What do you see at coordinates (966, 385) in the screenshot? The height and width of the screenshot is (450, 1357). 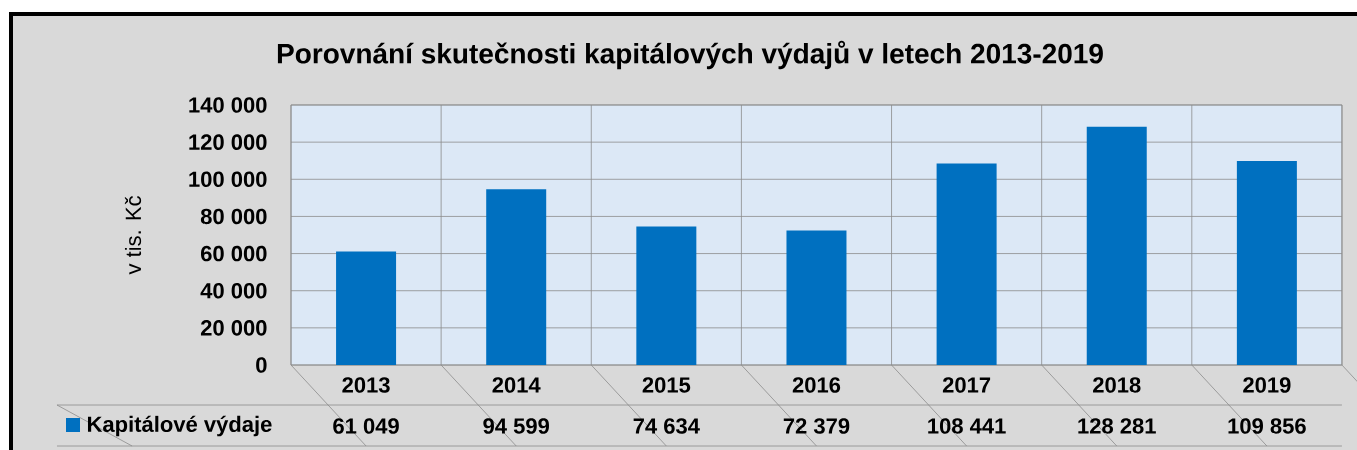 I see `x-tick-label: 2017` at bounding box center [966, 385].